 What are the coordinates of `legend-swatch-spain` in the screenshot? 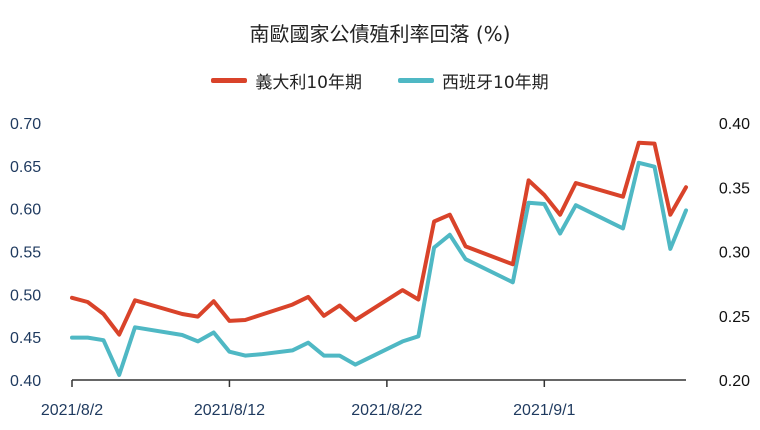 It's located at (416, 80).